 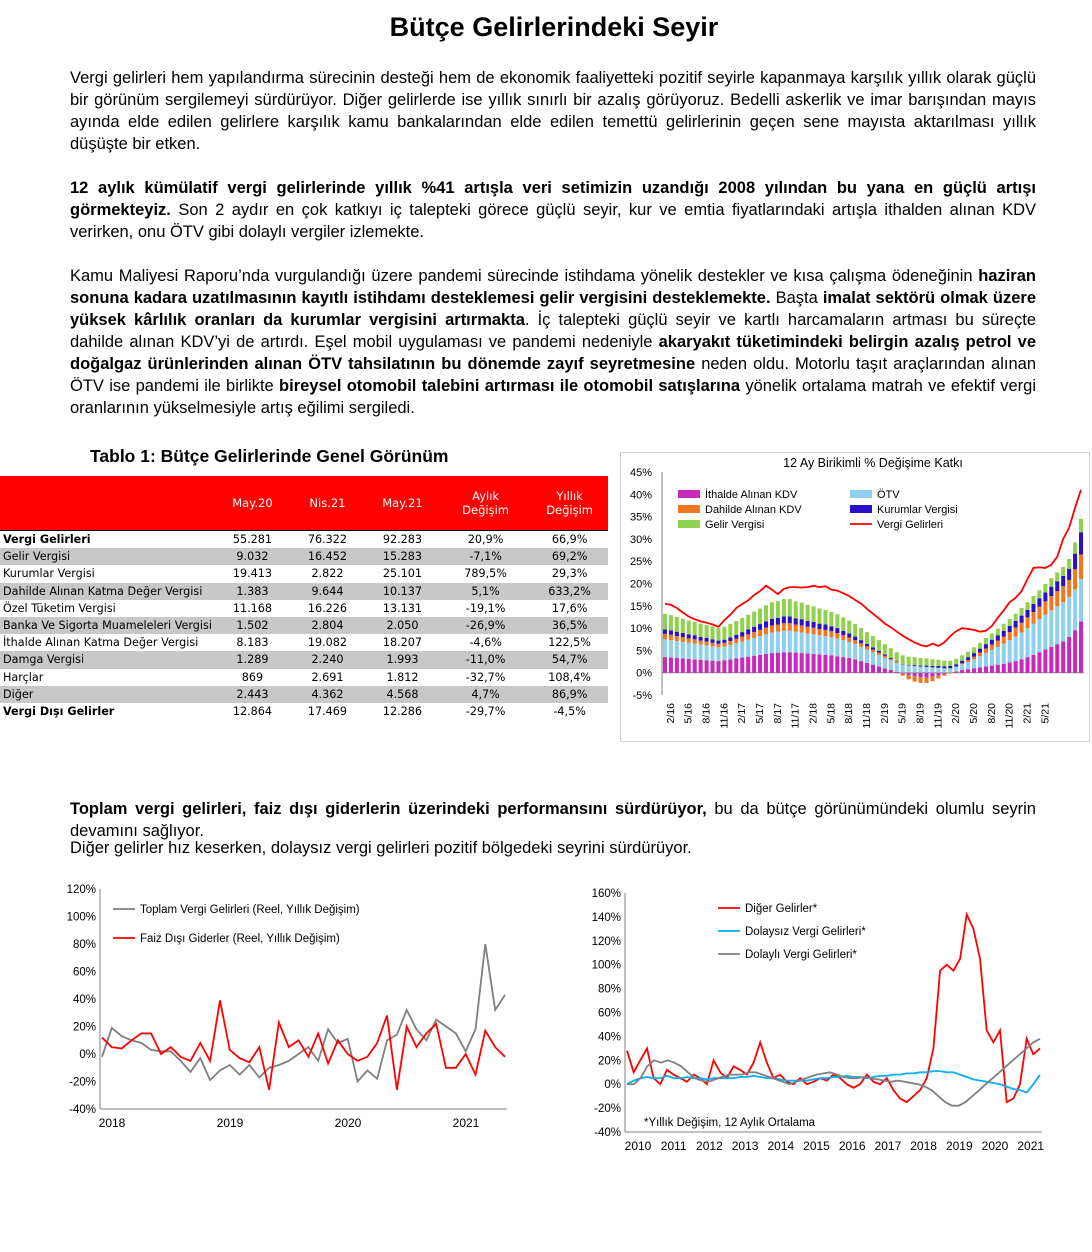 I want to click on table-cell: -11,0%, so click(x=485, y=660).